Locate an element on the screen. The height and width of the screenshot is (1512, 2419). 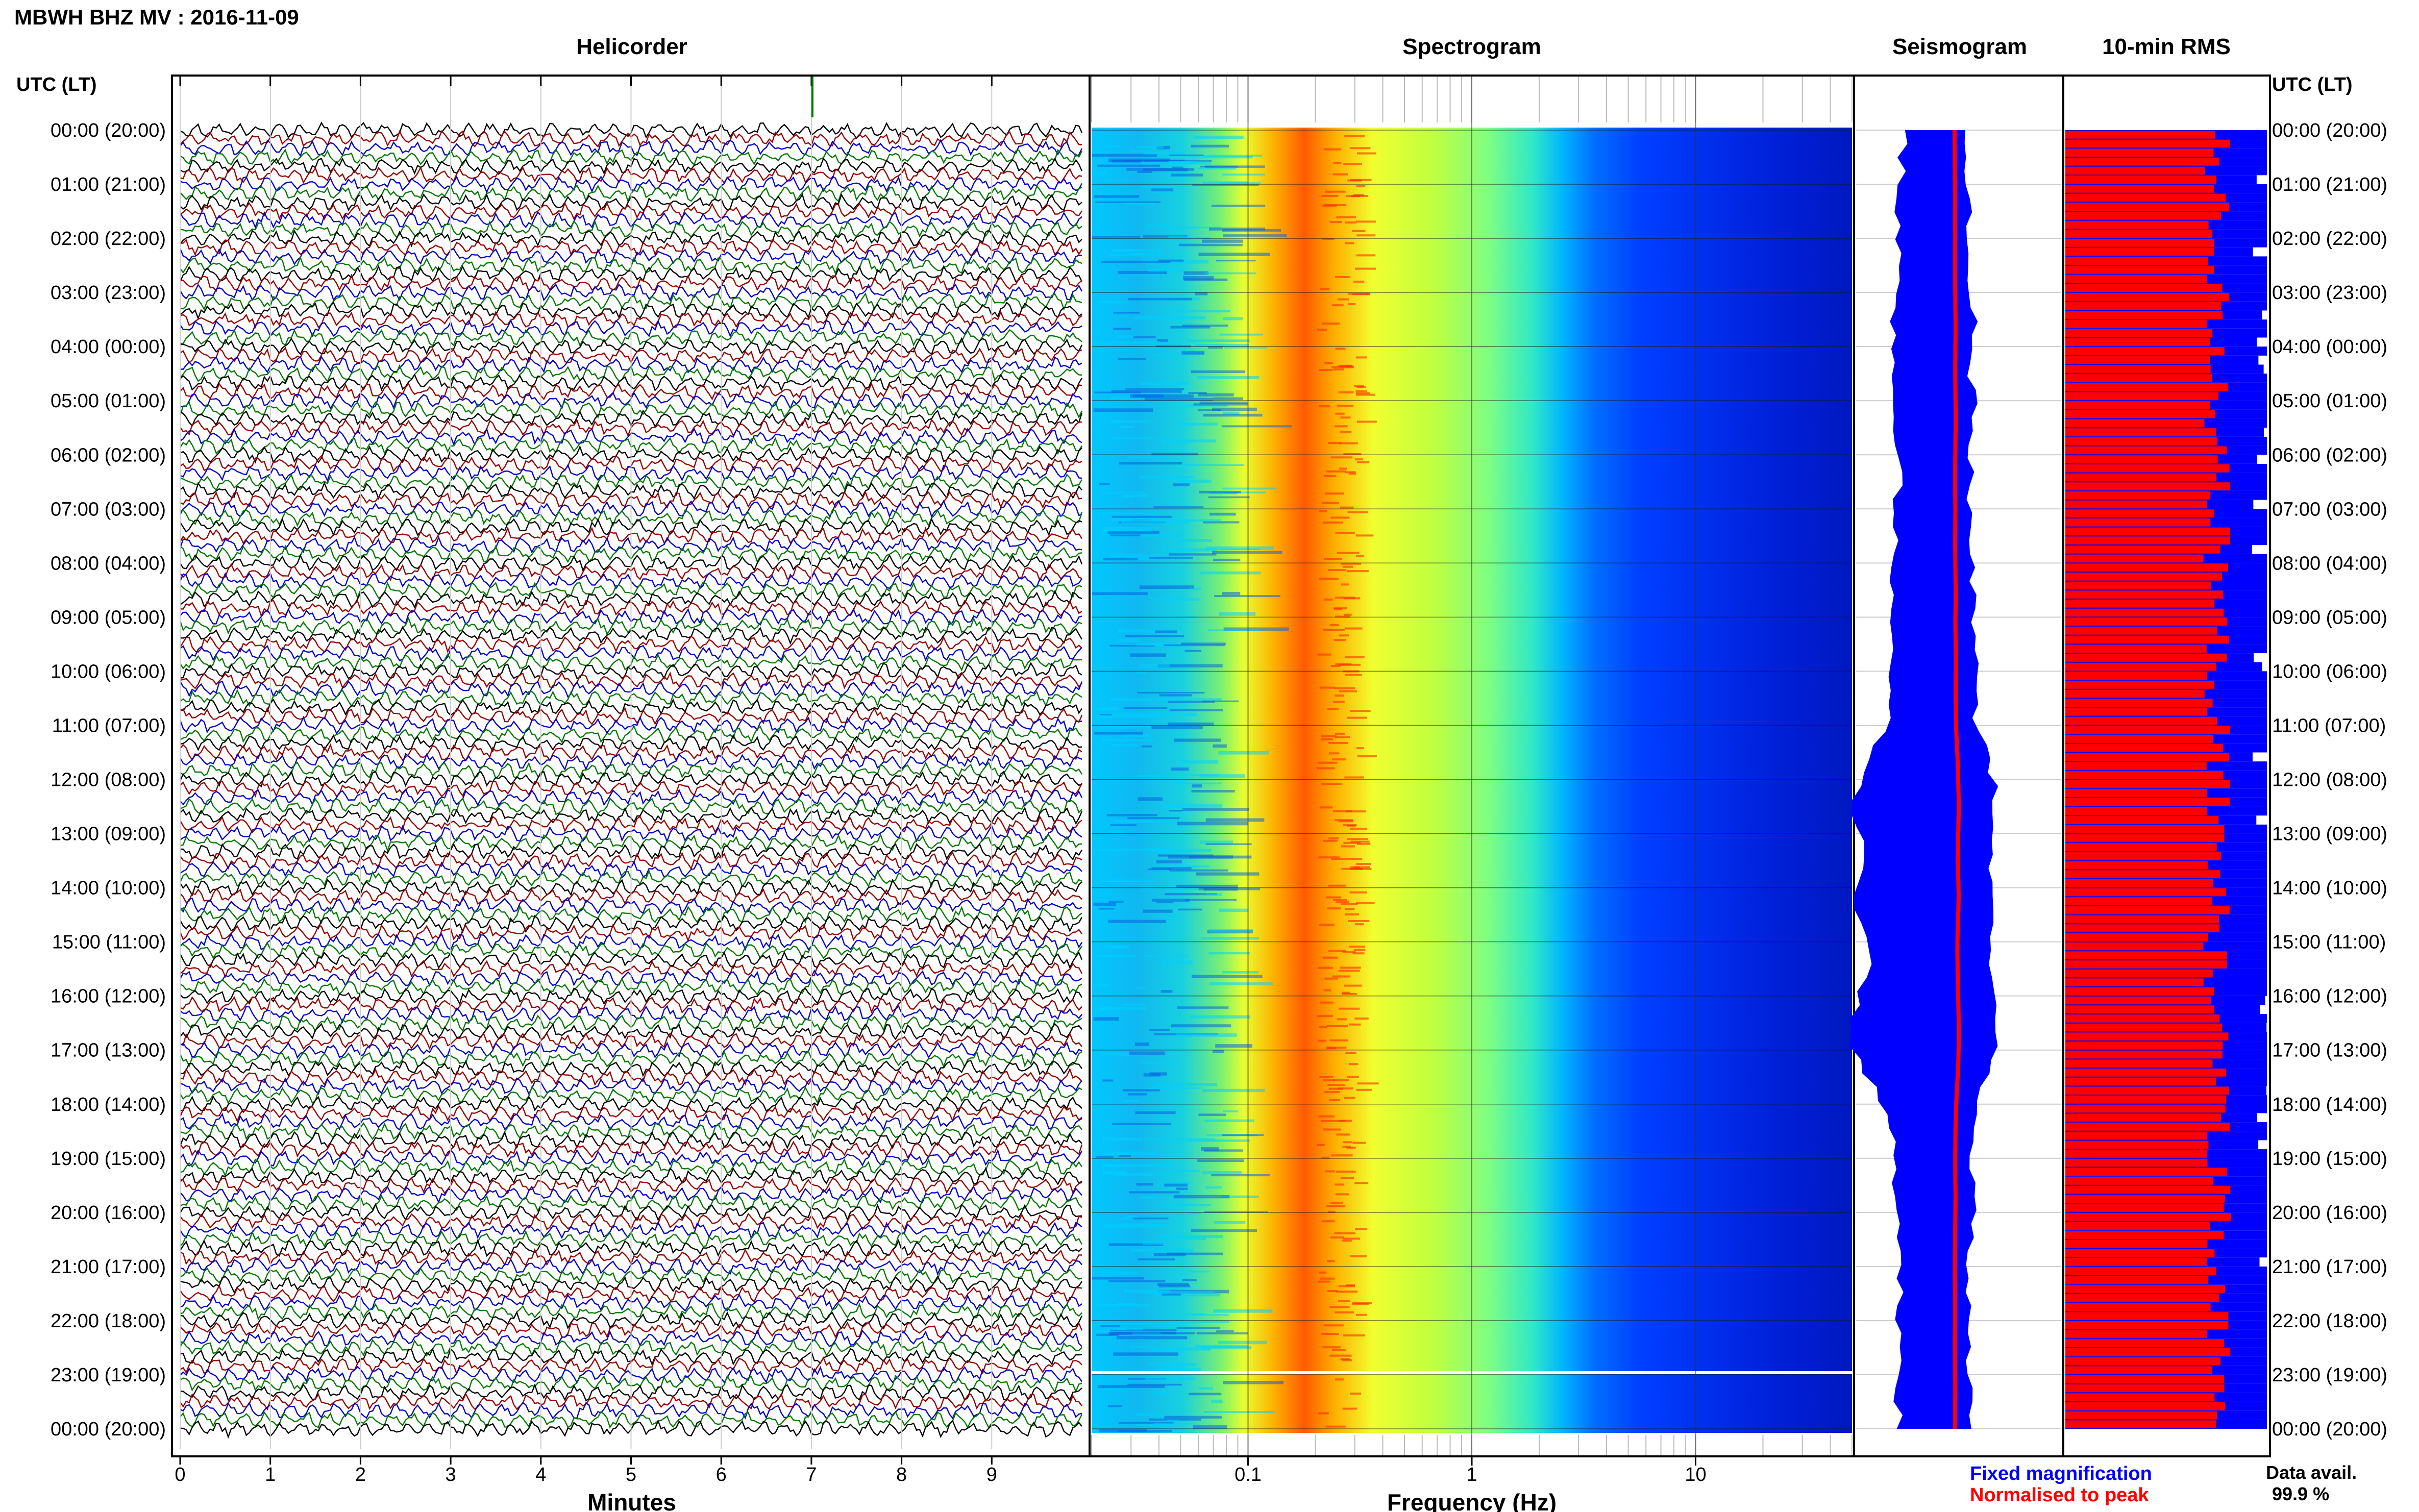
helicorder-tick-label: 3 is located at coordinates (451, 1474).